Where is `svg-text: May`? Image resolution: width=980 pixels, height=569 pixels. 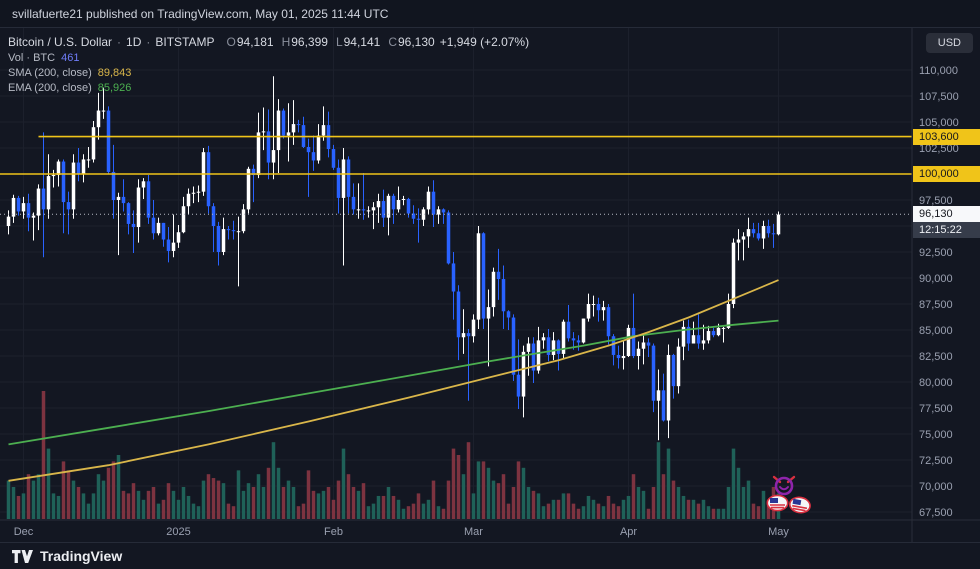 svg-text: May is located at coordinates (778, 532).